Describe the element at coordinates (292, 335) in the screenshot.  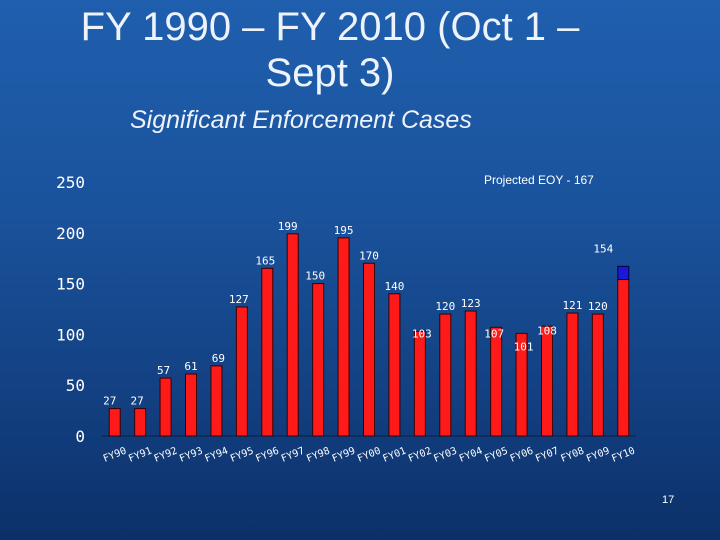
I see `bar-fy97` at that location.